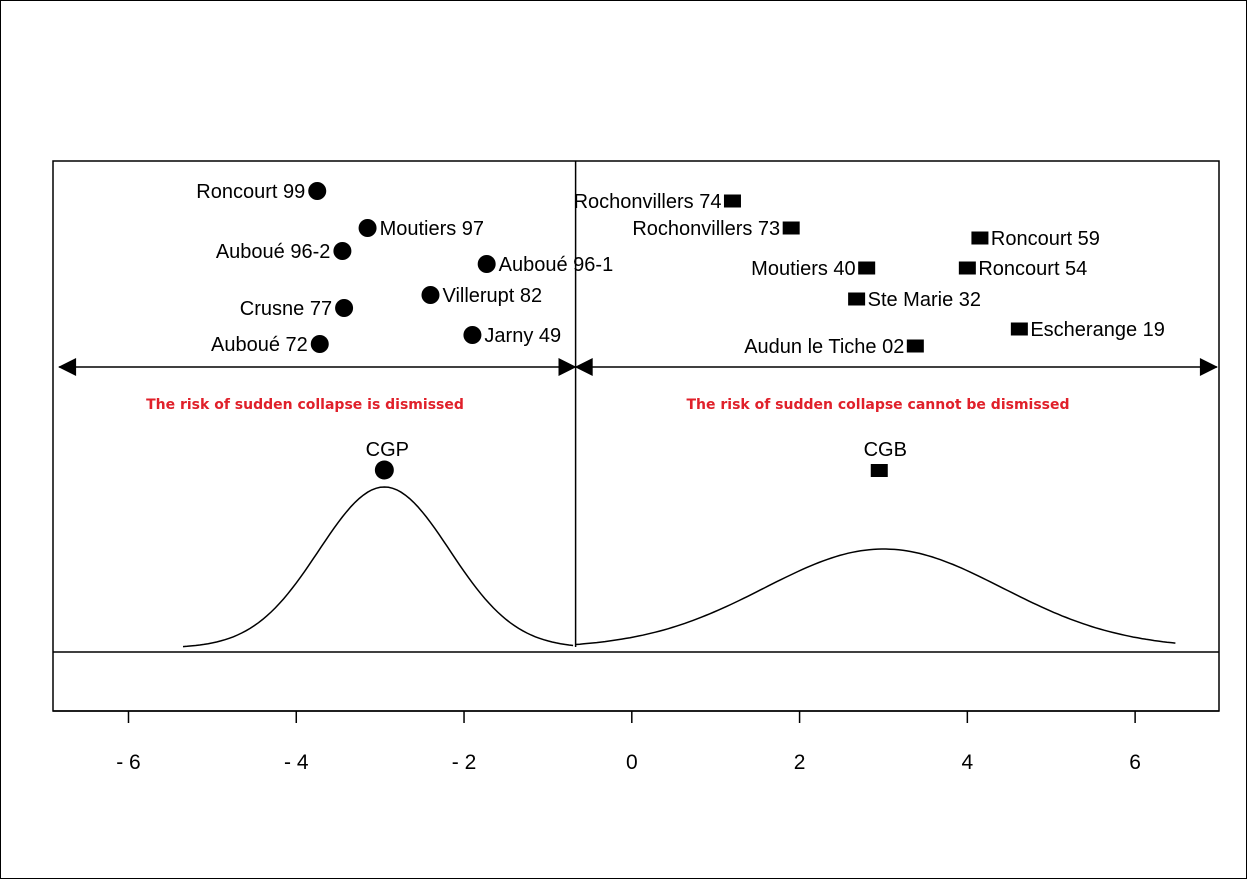 This screenshot has height=882, width=1250. Describe the element at coordinates (250, 192) in the screenshot. I see `point-label-roncourt-99: Roncourt 99` at that location.